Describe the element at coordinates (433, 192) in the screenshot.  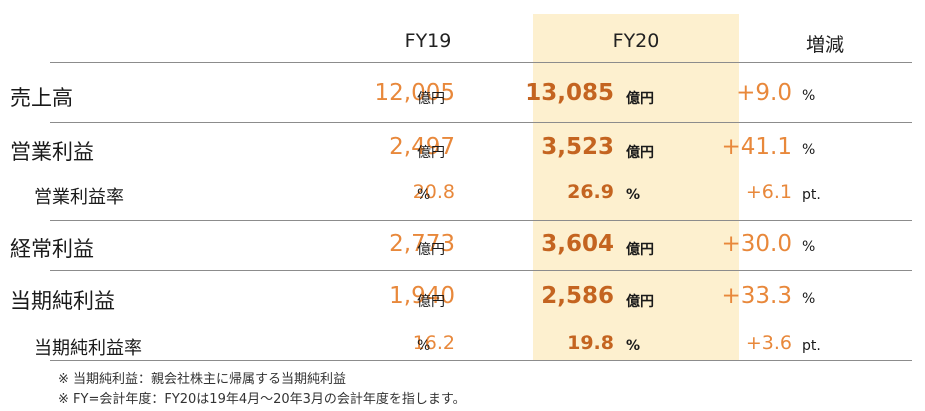
I see `fy19-value: 20.8` at that location.